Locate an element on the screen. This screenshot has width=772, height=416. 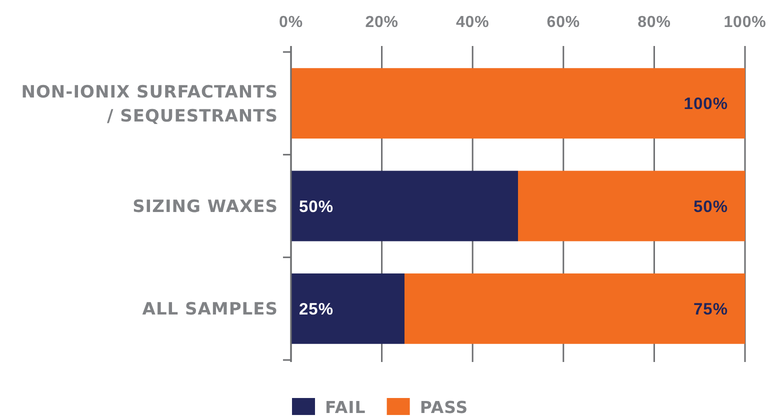
data-label: 25% is located at coordinates (316, 309).